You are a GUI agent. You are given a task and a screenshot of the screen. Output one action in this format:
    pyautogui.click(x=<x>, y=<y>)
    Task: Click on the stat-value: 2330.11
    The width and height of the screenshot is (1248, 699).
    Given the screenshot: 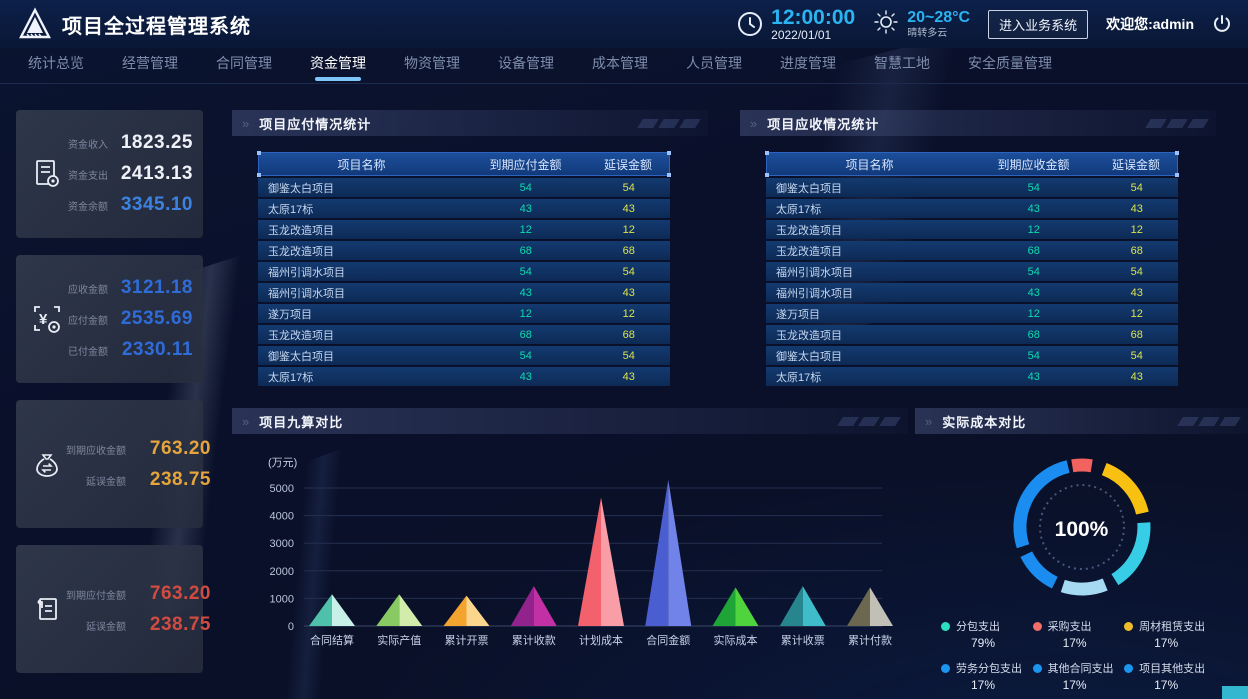 What is the action you would take?
    pyautogui.click(x=157, y=349)
    